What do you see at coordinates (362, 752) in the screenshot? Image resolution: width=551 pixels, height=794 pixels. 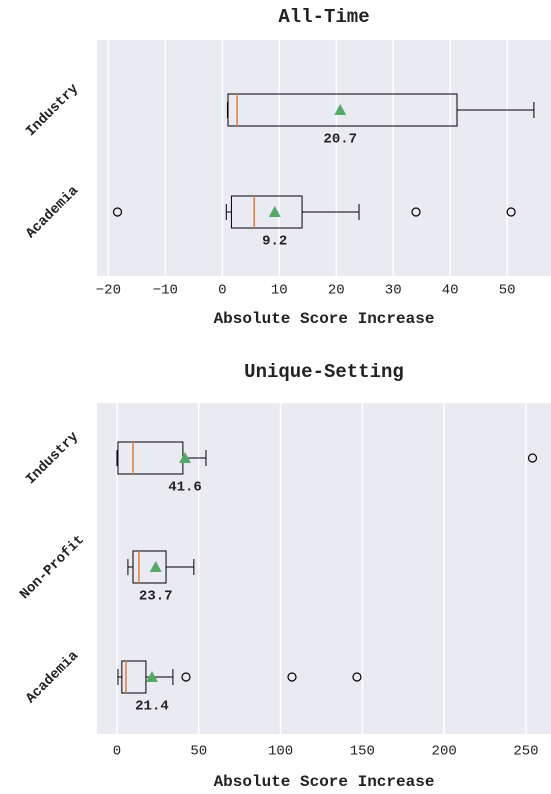 I see `x-tick-label: 150` at bounding box center [362, 752].